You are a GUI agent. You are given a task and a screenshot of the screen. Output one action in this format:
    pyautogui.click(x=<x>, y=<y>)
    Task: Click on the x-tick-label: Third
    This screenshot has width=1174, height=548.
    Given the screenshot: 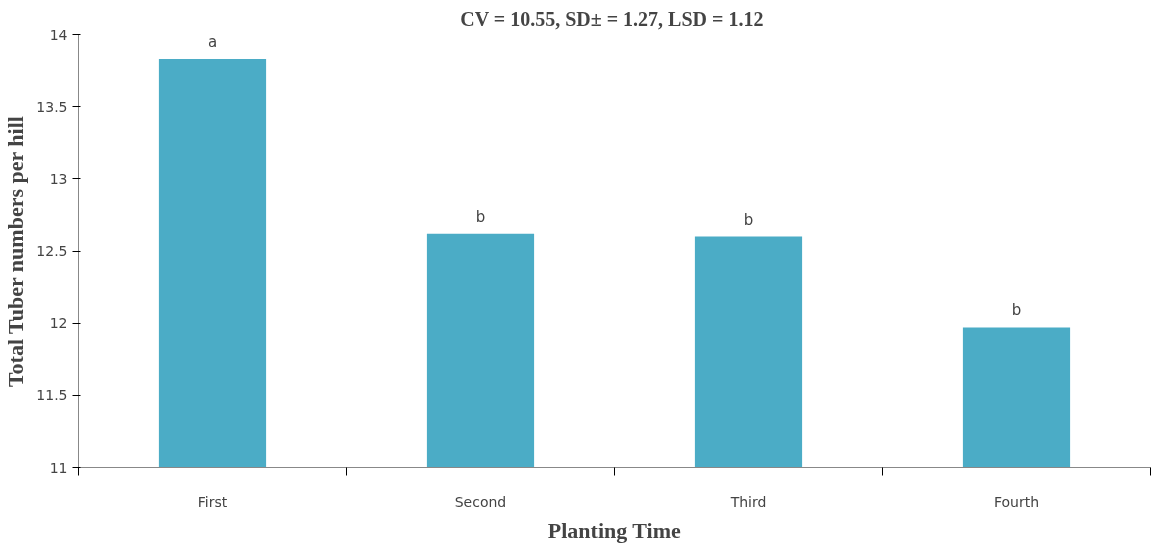 What is the action you would take?
    pyautogui.click(x=748, y=501)
    